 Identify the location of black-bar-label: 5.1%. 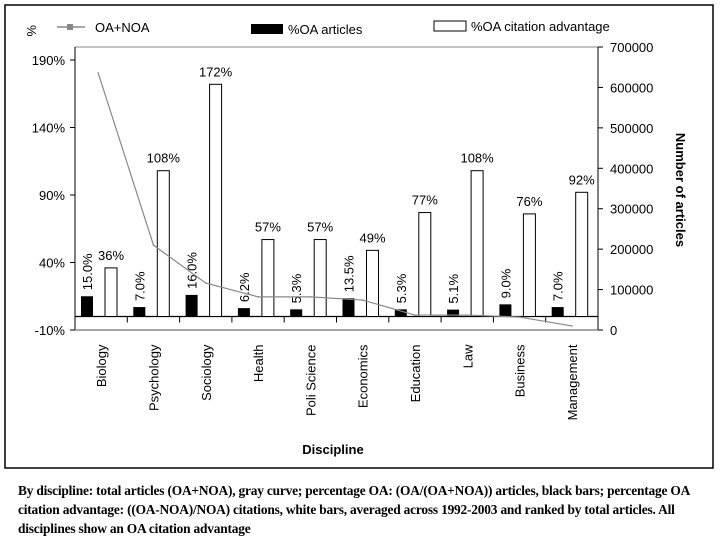
(453, 289).